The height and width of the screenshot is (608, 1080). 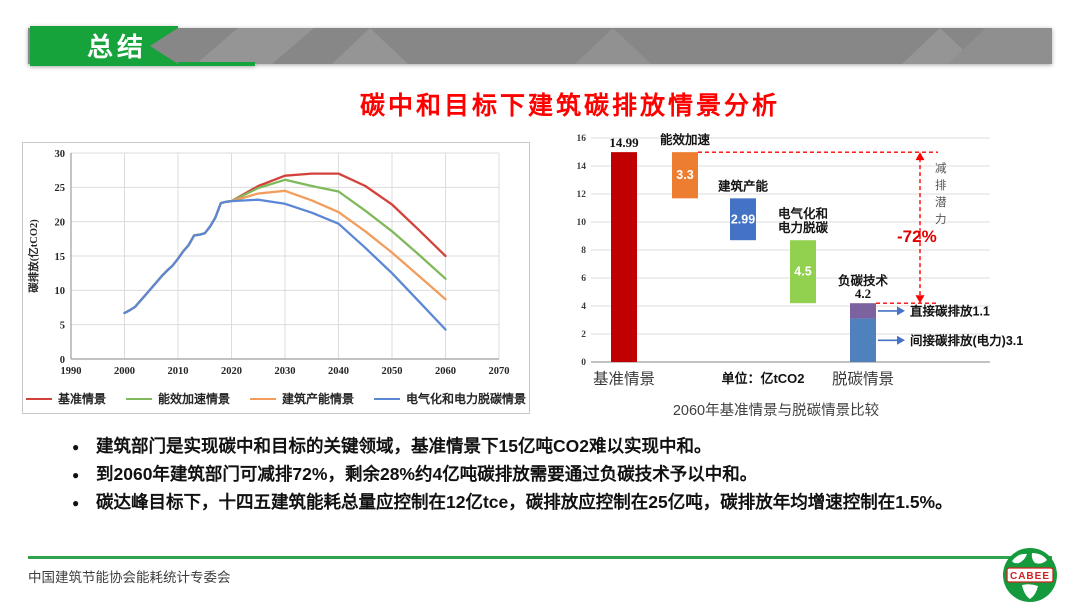 What do you see at coordinates (124, 371) in the screenshot?
I see `svg-text: 2000` at bounding box center [124, 371].